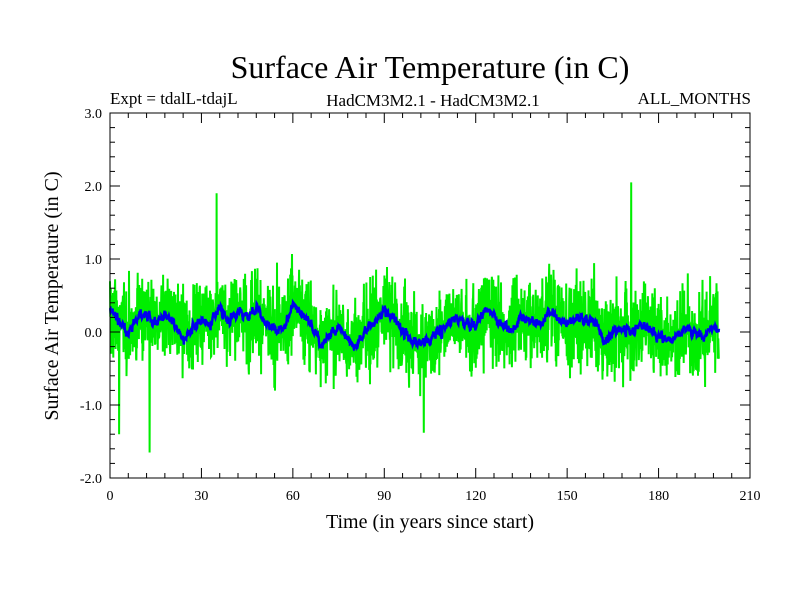  What do you see at coordinates (52, 295) in the screenshot?
I see `y-axis-label: Surface Air Temperature (in C)` at bounding box center [52, 295].